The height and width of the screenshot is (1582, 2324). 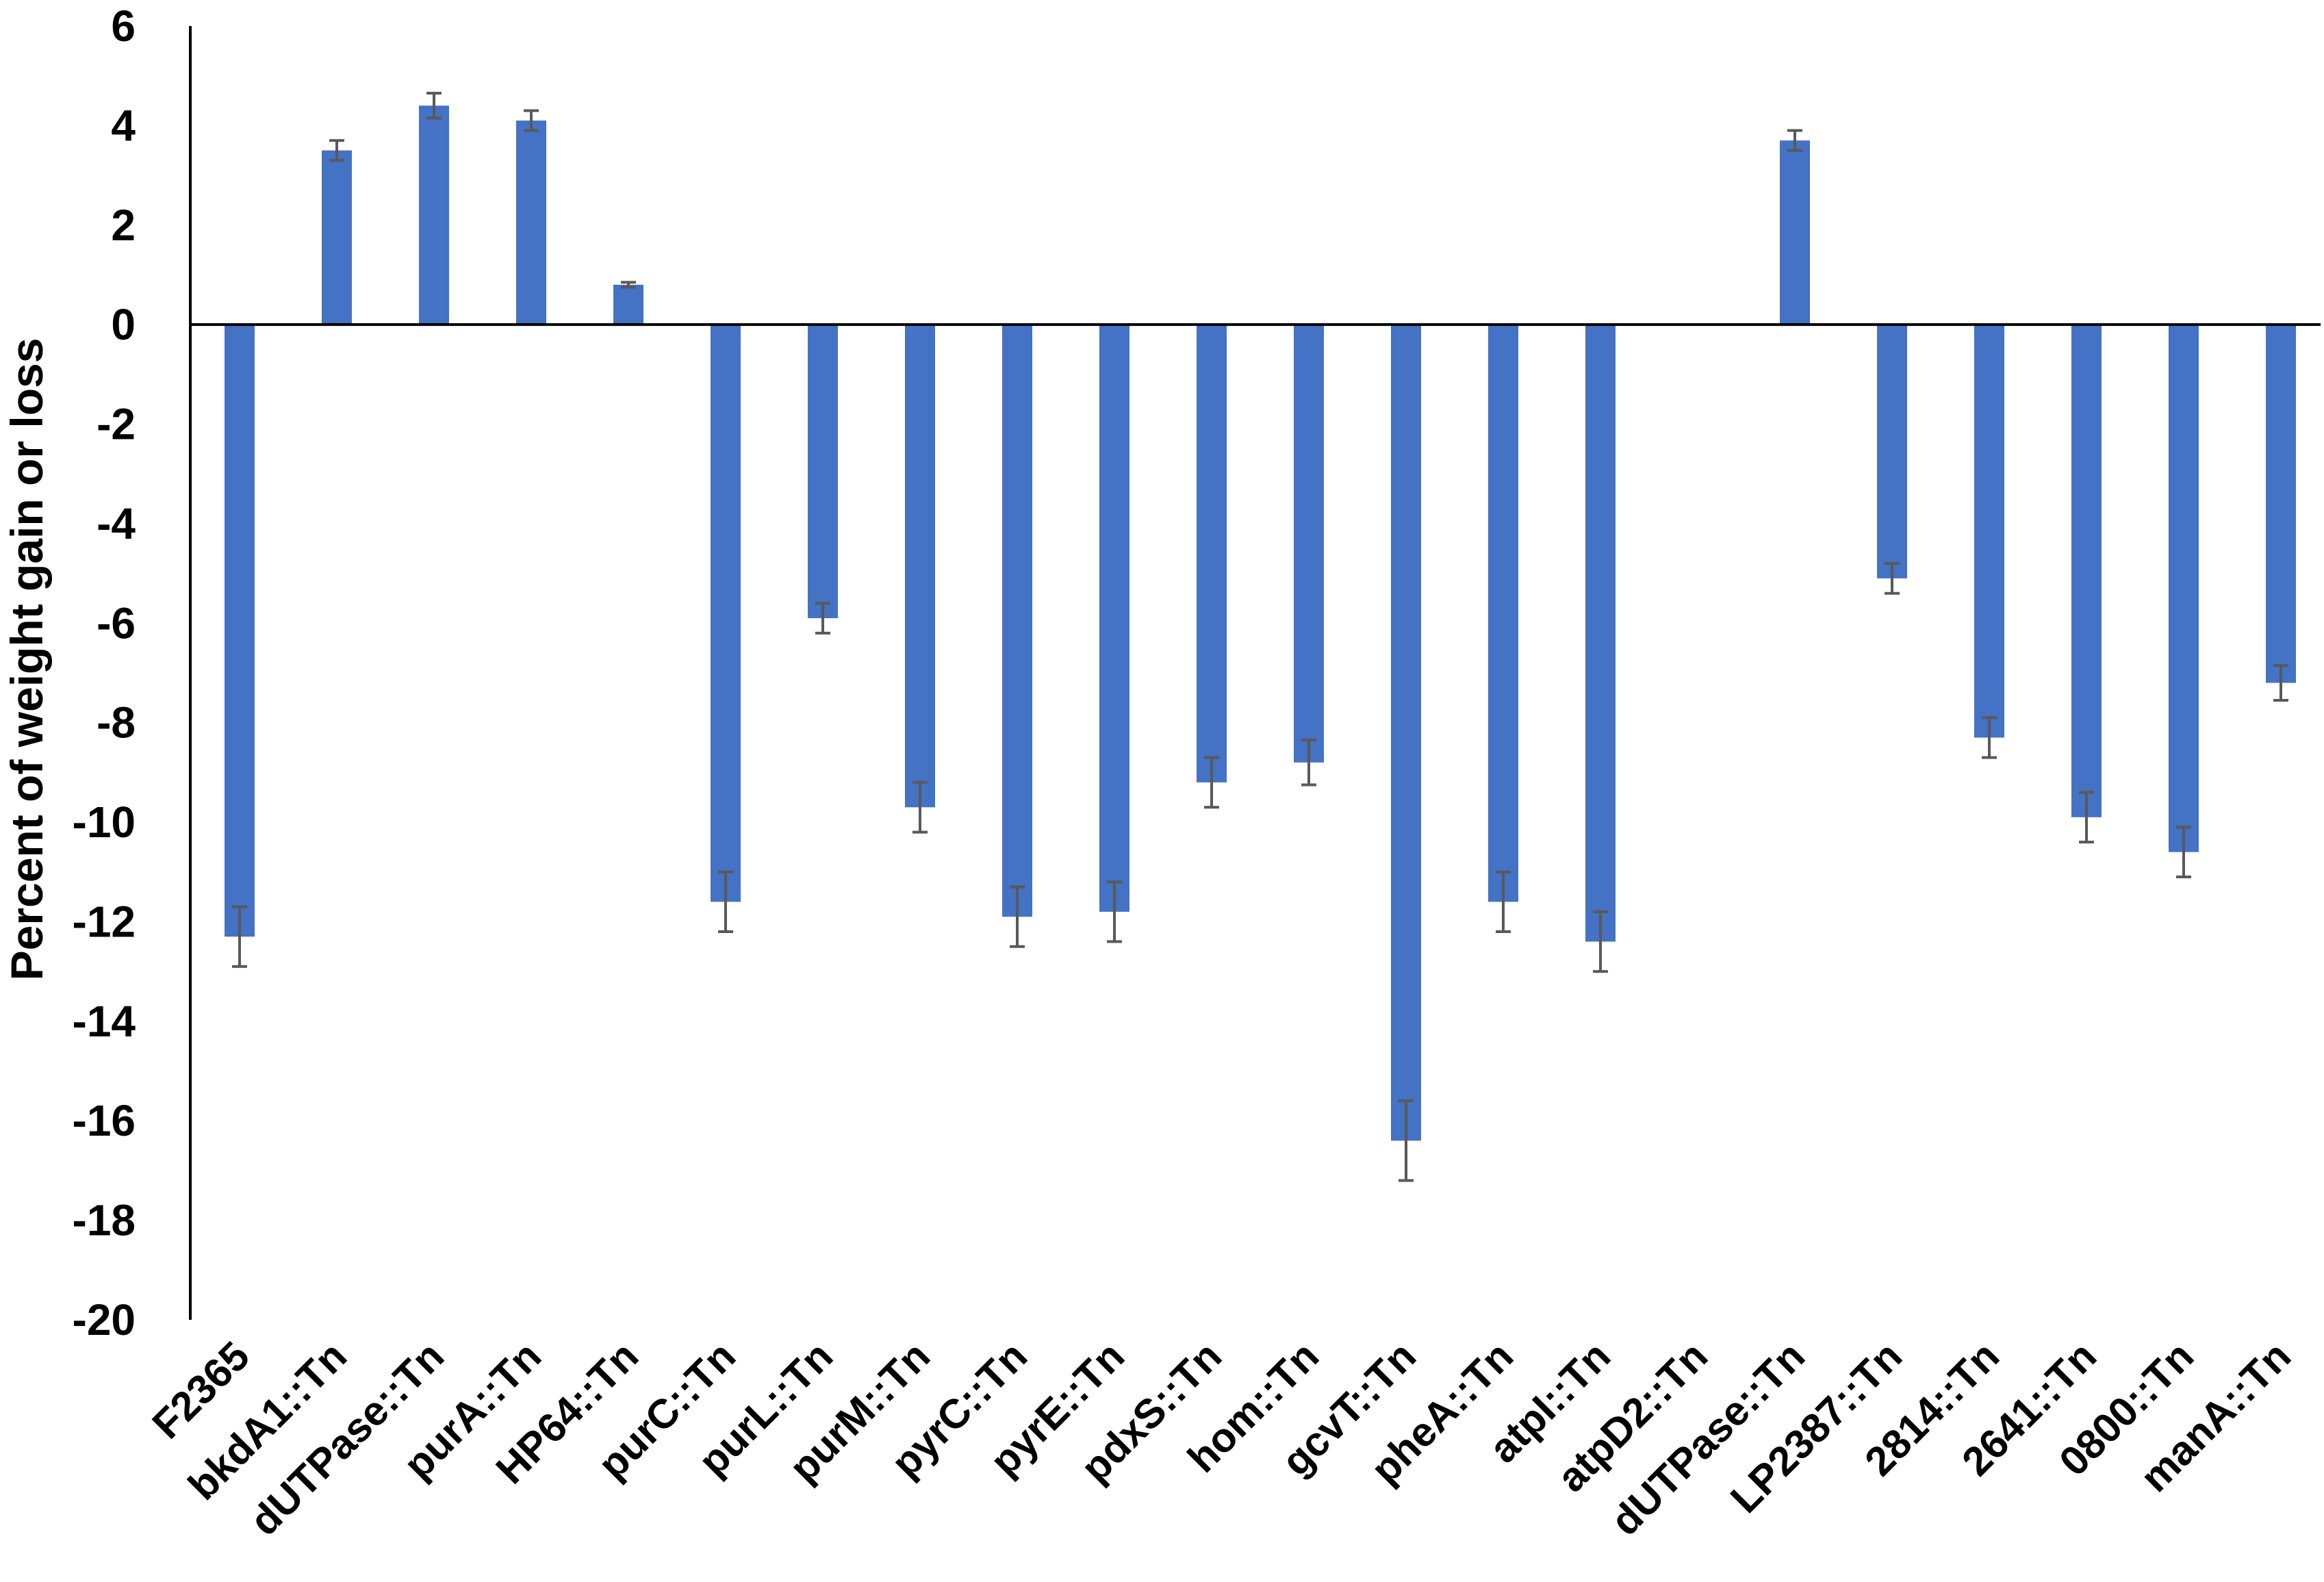 I want to click on y-tick-label: -16, so click(x=104, y=1120).